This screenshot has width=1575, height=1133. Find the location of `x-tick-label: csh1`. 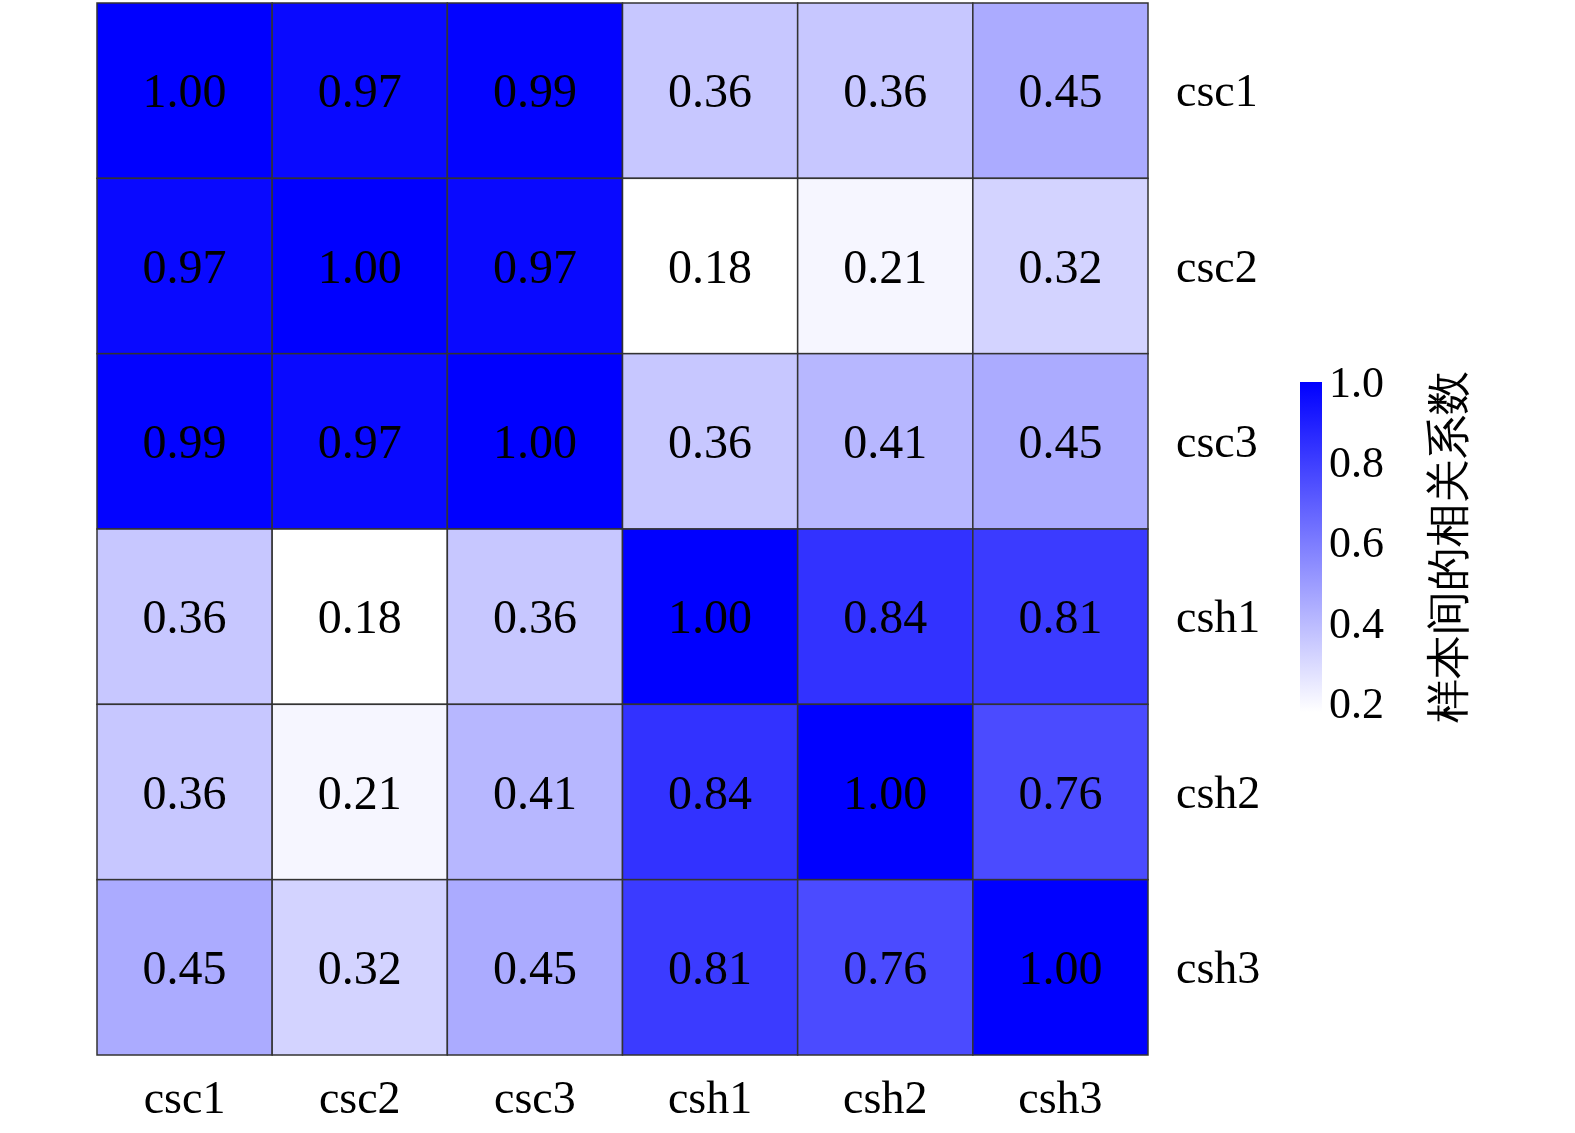

x-tick-label: csh1 is located at coordinates (710, 1097).